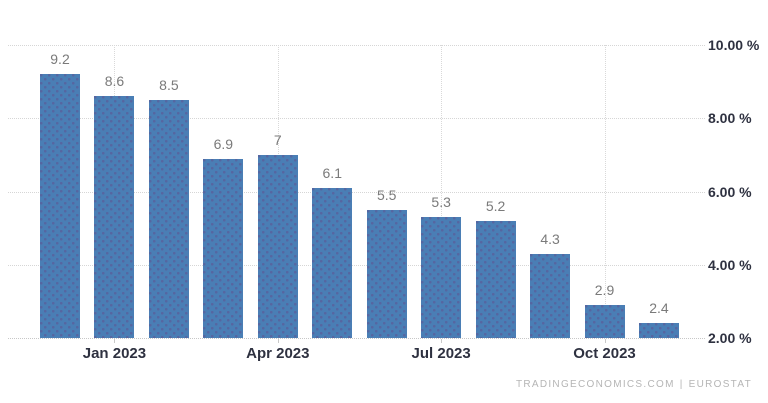  I want to click on y-axis-tick-label: 10.00 %, so click(734, 45).